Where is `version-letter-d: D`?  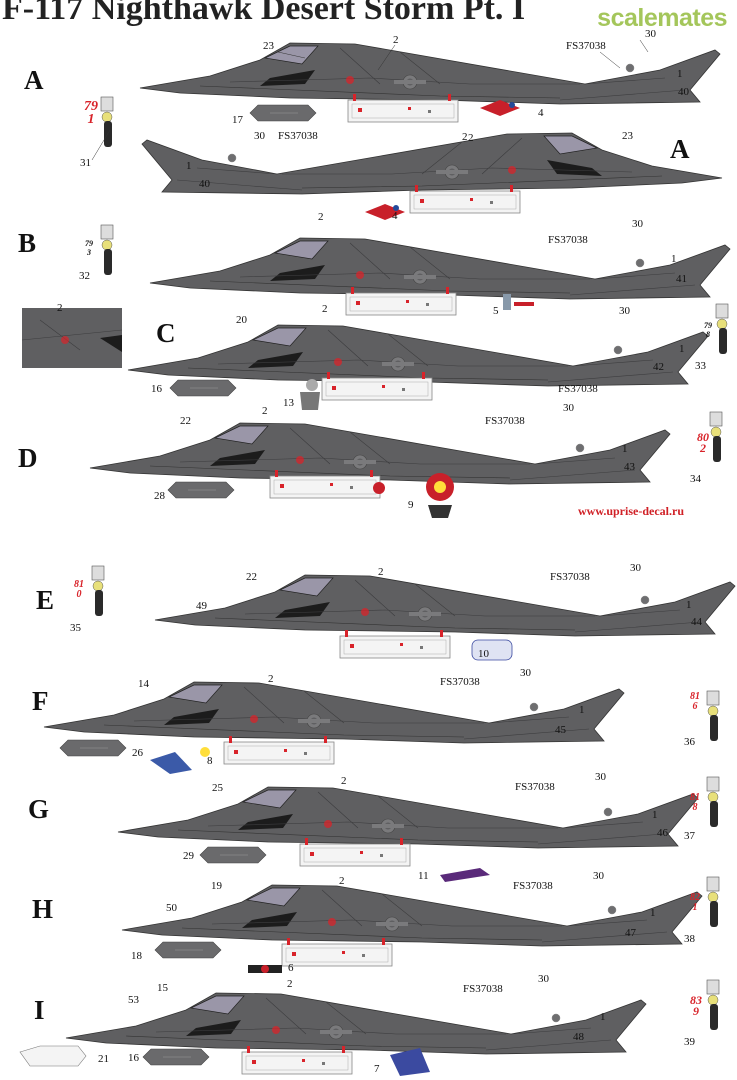 version-letter-d: D is located at coordinates (28, 458).